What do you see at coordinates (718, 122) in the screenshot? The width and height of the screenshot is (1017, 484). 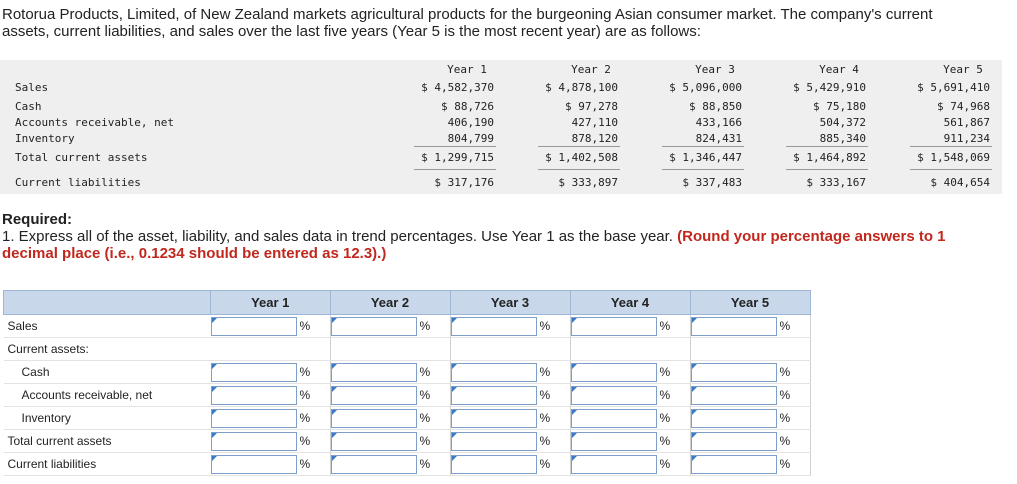 I see `cell-value: 433,166` at bounding box center [718, 122].